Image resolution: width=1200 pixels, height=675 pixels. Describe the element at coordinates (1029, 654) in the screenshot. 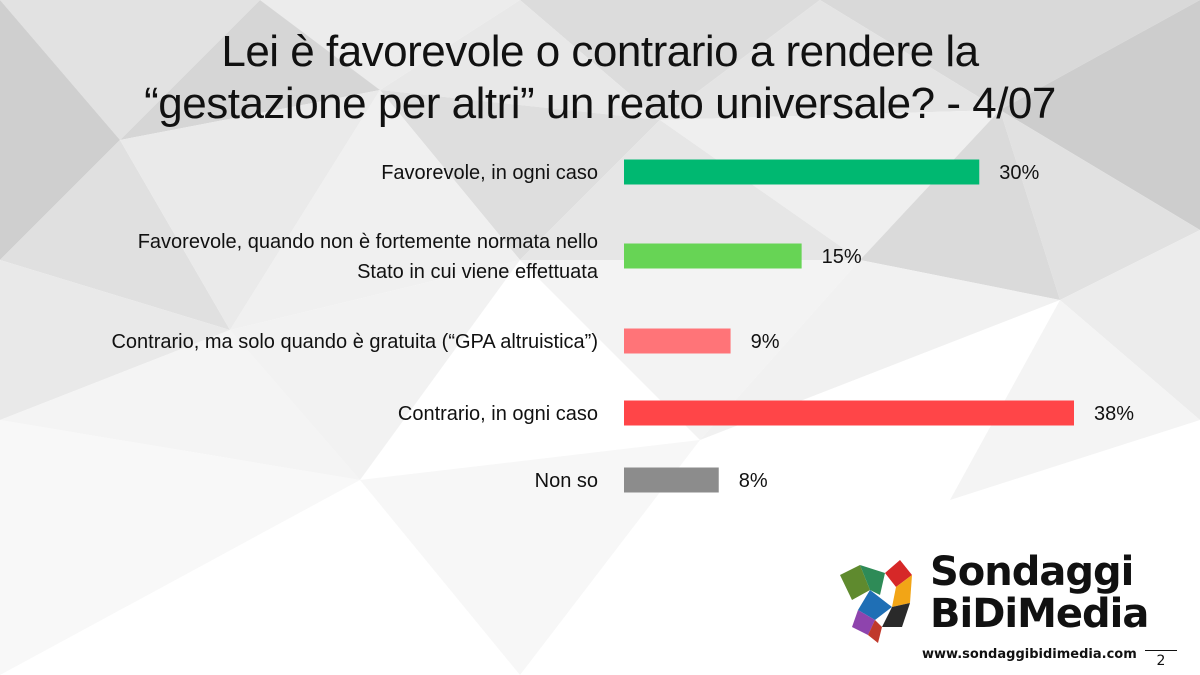

I see `logo-url: www.sondaggibidimedia.com` at that location.